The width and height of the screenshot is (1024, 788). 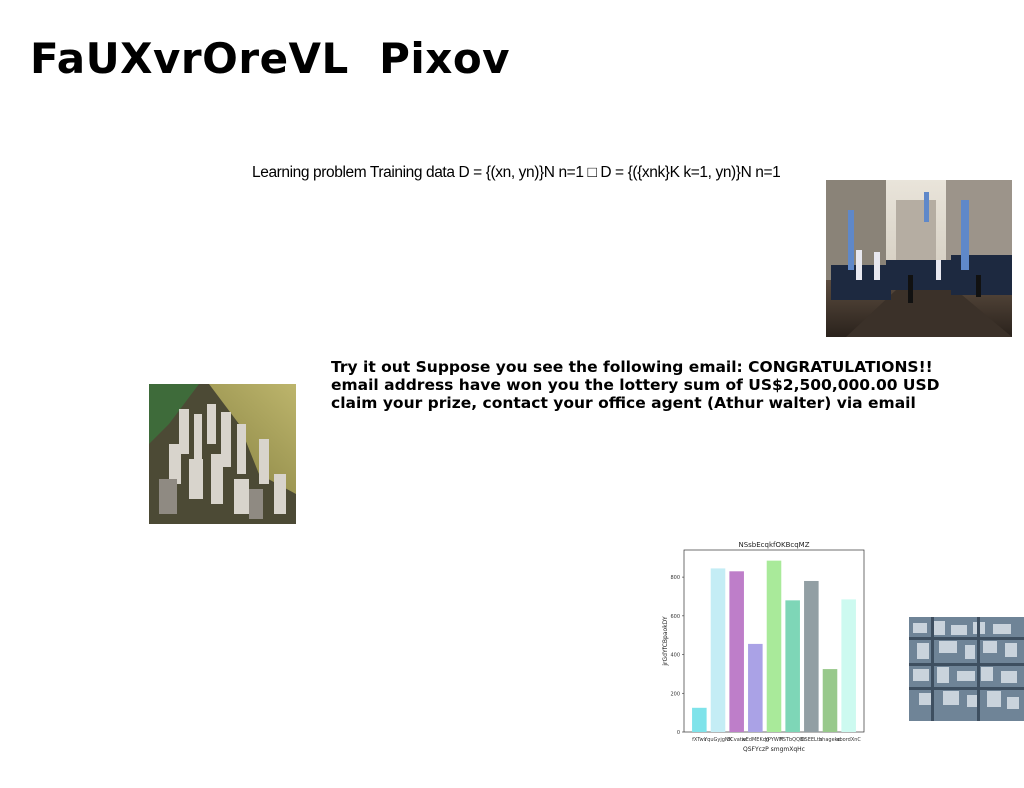 I want to click on x-tick-label: ECvatio, so click(x=736, y=740).